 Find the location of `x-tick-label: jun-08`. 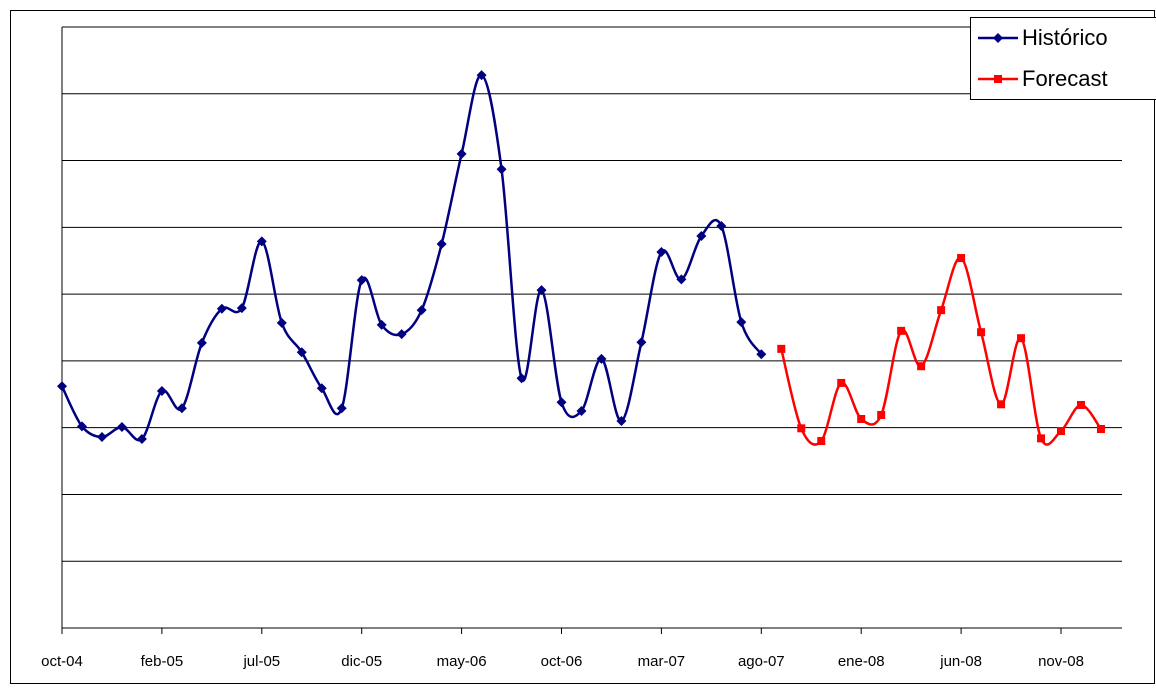

x-tick-label: jun-08 is located at coordinates (960, 661).